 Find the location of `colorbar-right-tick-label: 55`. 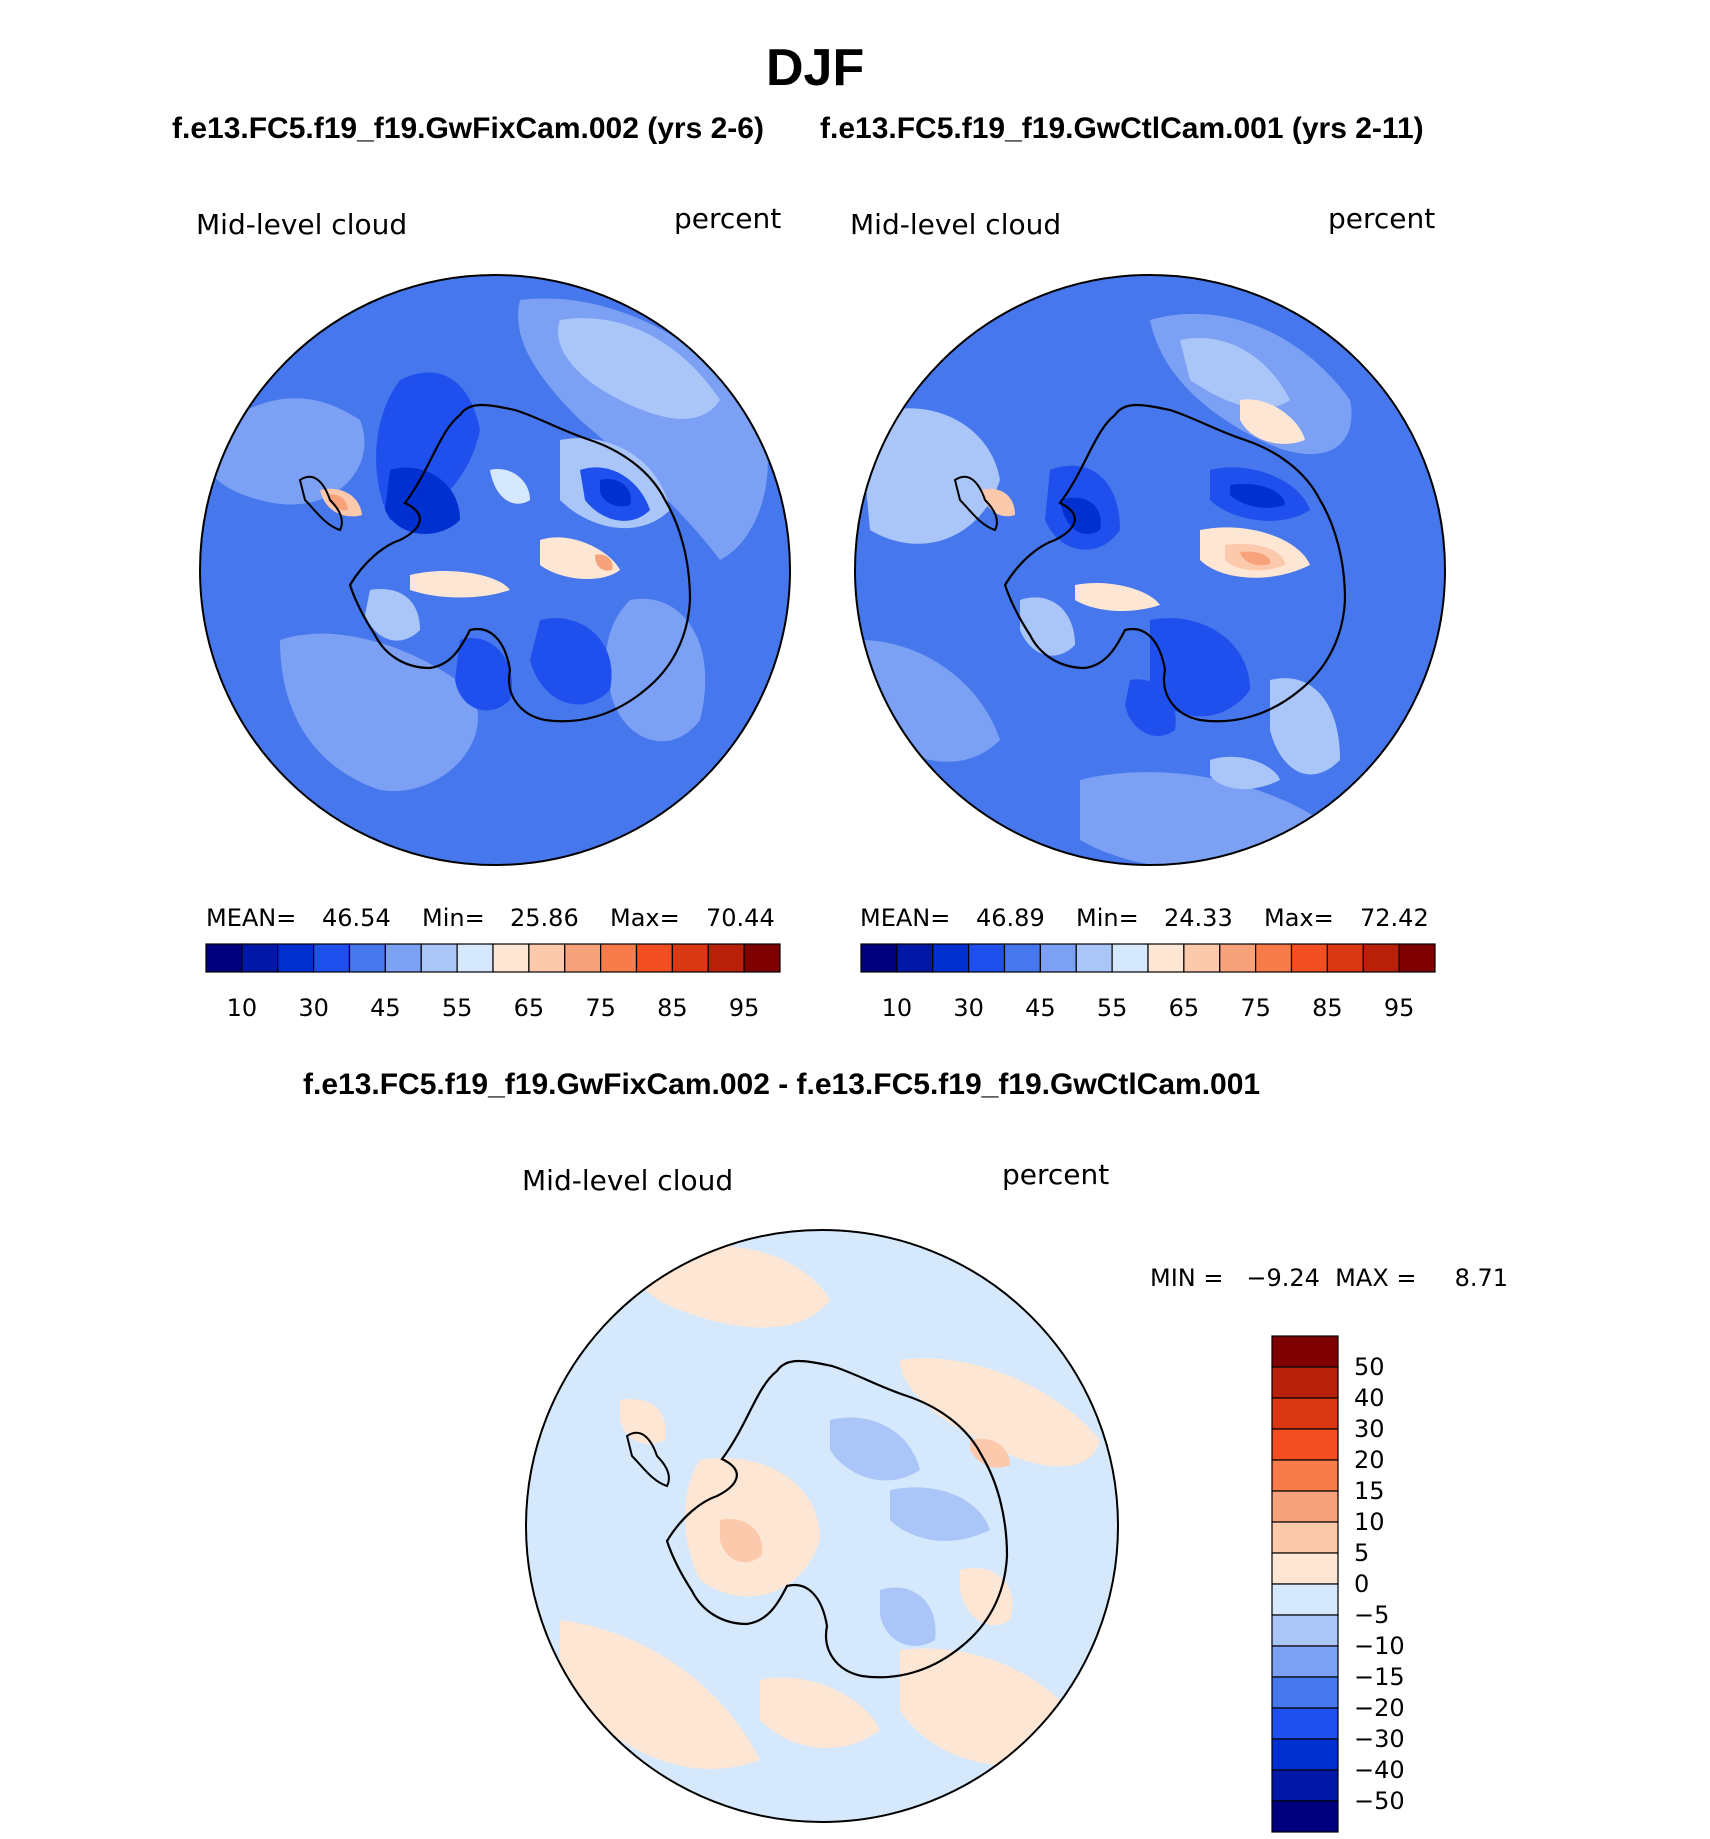

colorbar-right-tick-label: 55 is located at coordinates (1112, 1008).